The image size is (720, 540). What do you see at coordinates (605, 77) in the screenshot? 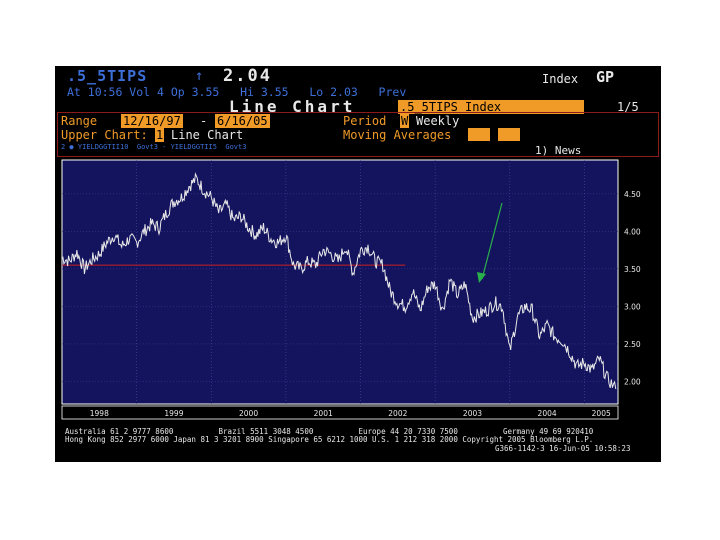
I see `function-code: GP` at bounding box center [605, 77].